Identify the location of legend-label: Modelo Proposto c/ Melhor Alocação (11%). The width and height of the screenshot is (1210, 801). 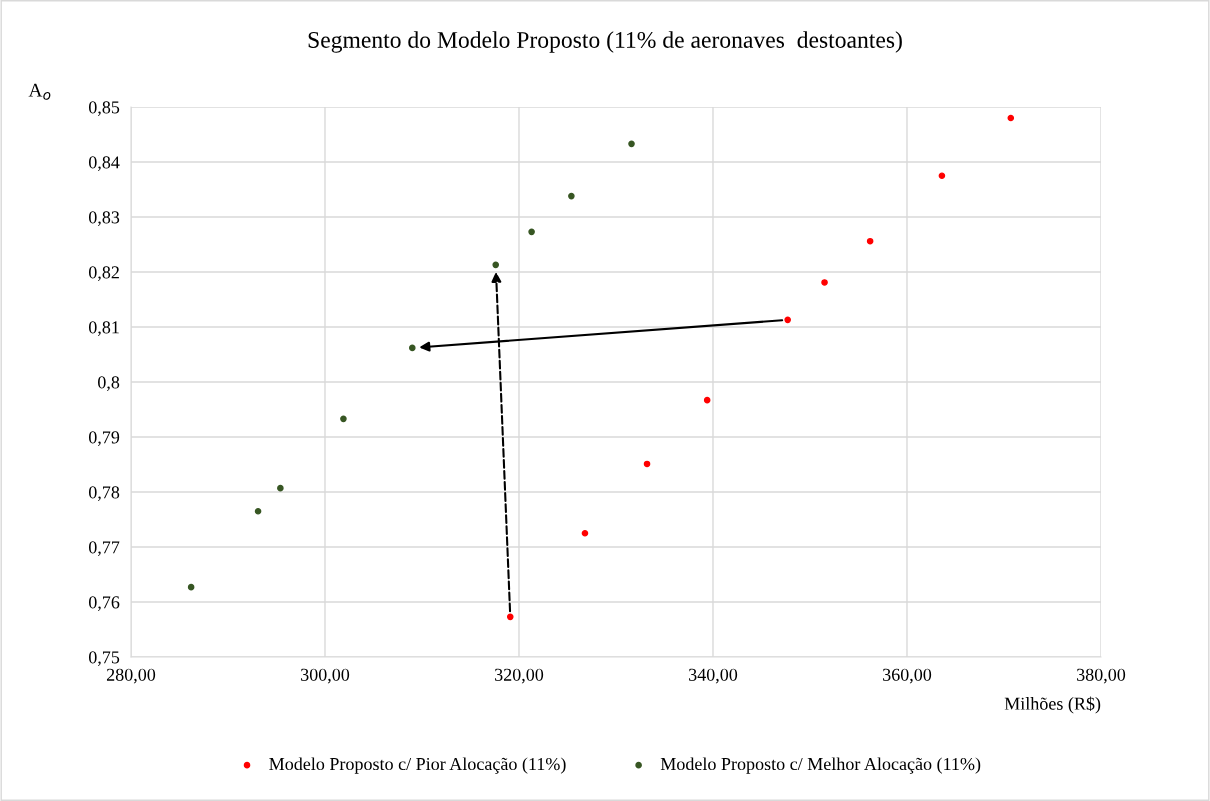
(820, 765).